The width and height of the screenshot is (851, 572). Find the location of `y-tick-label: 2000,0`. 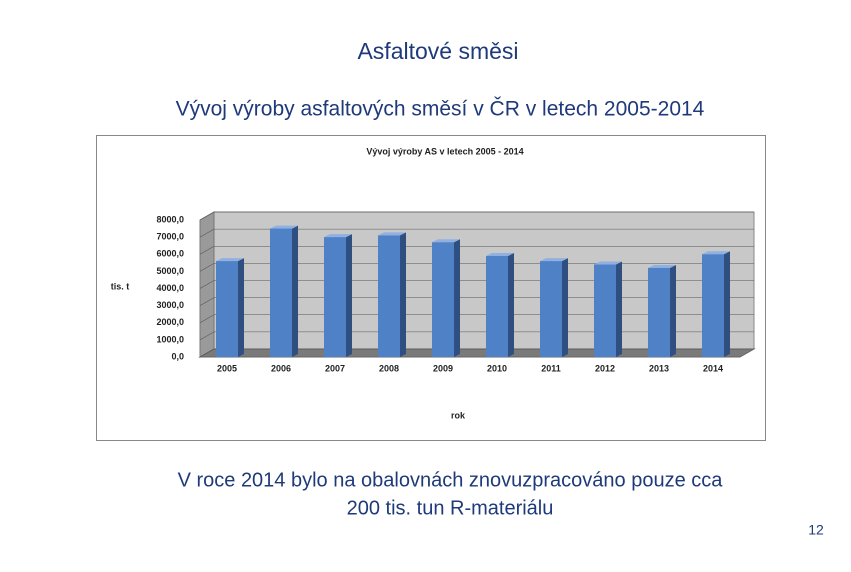

y-tick-label: 2000,0 is located at coordinates (170, 322).